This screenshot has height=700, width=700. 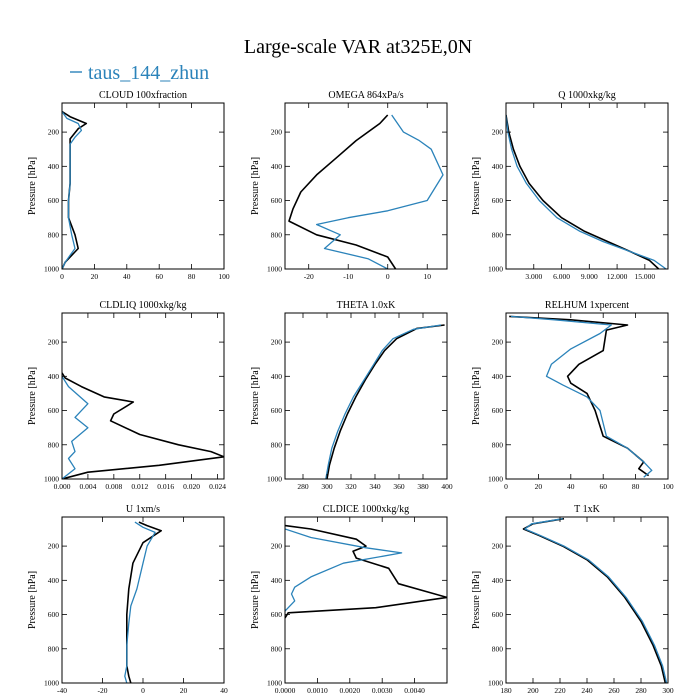 What do you see at coordinates (560, 690) in the screenshot?
I see `x-tick-label: 220` at bounding box center [560, 690].